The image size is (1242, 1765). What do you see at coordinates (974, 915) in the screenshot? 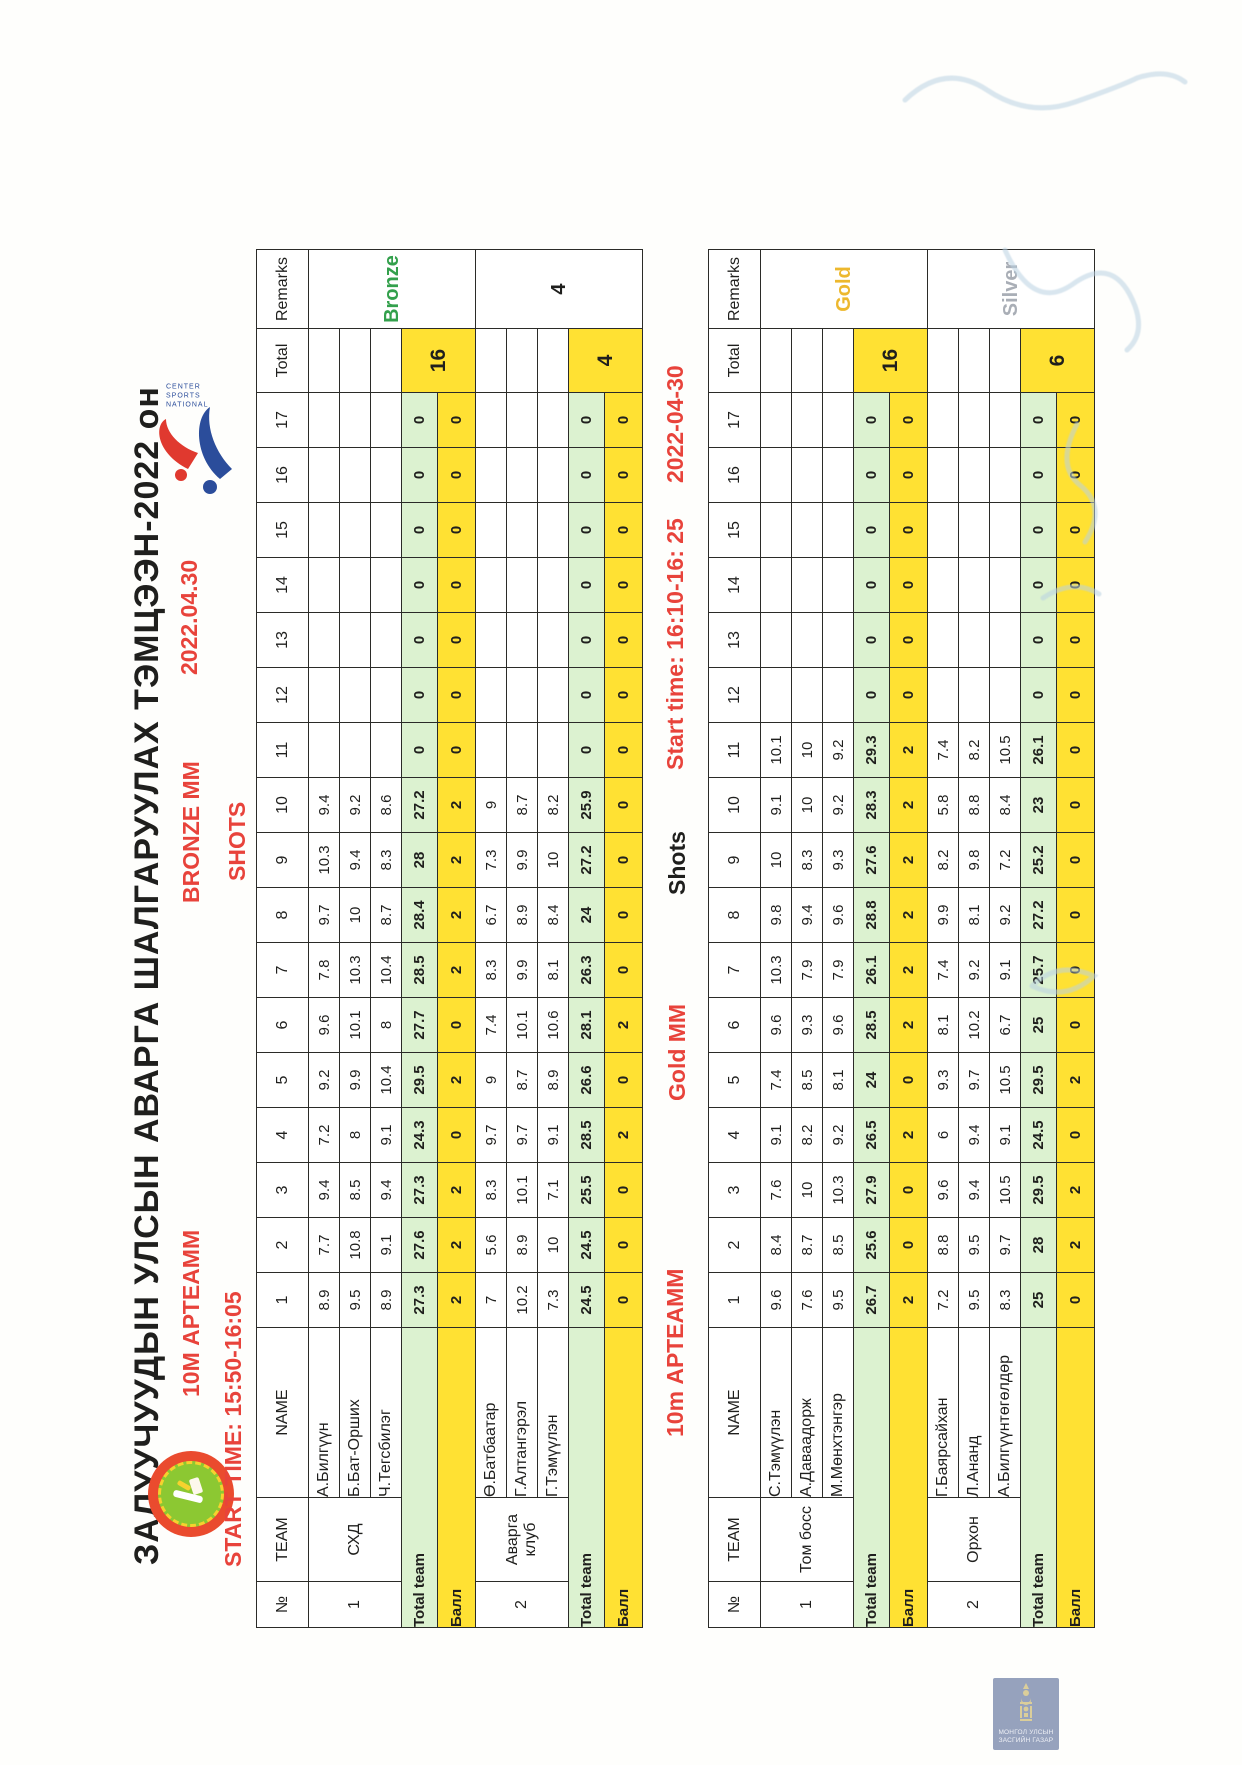
I see `shot-score-cell: 8.1` at bounding box center [974, 915].